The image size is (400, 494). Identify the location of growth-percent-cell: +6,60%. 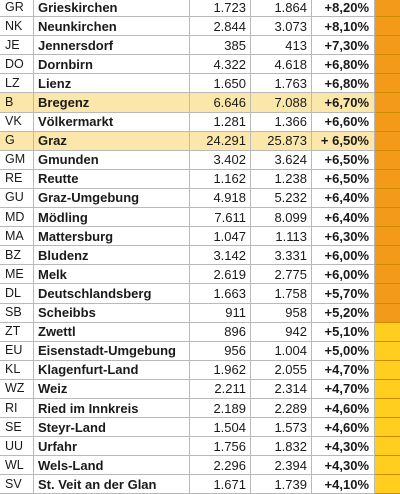
(343, 121).